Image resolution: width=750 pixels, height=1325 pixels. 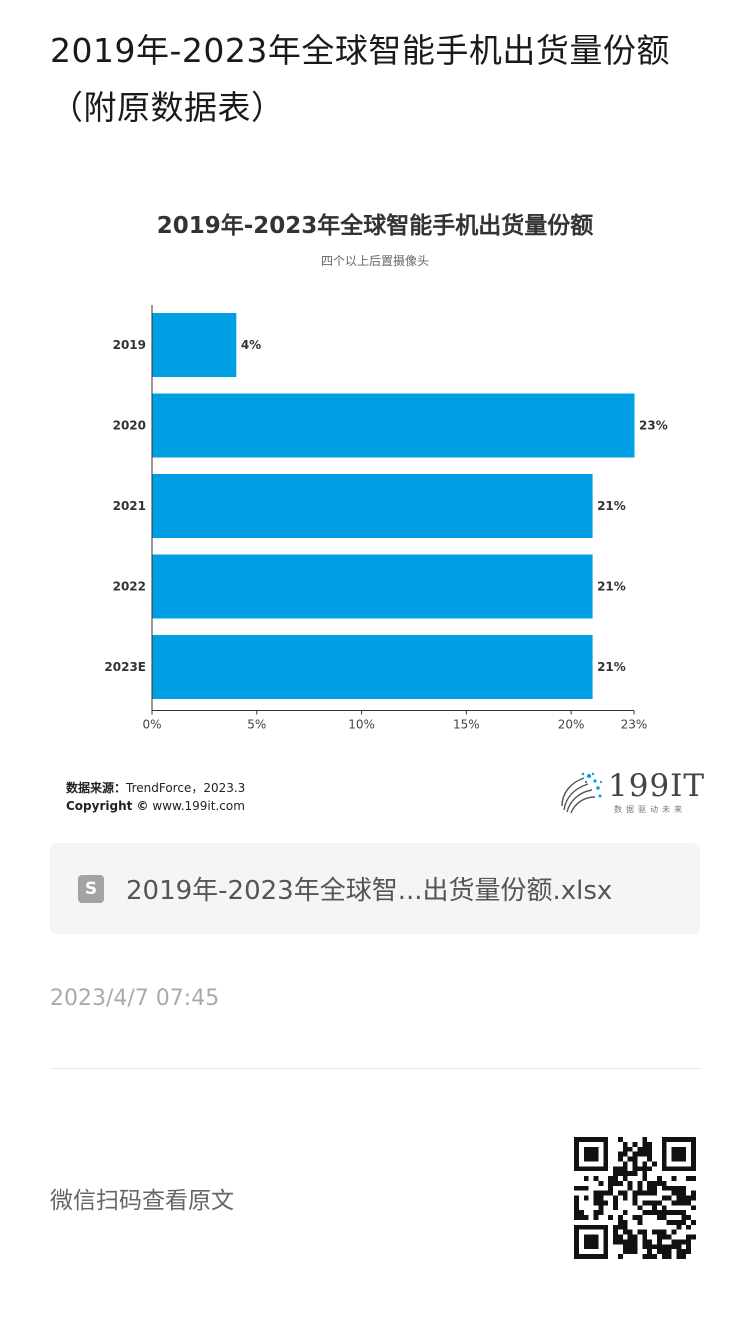 I want to click on bar-2022, so click(x=372, y=586).